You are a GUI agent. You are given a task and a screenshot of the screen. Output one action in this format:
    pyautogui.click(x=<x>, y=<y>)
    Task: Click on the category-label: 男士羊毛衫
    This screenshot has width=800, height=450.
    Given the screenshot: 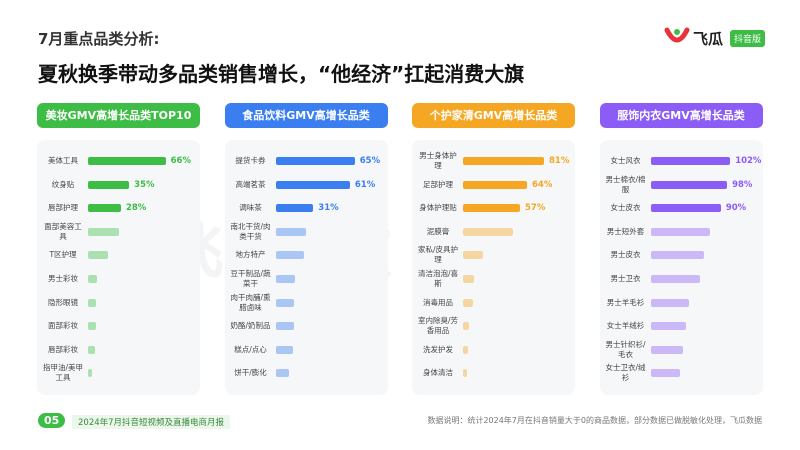 What is the action you would take?
    pyautogui.click(x=625, y=302)
    